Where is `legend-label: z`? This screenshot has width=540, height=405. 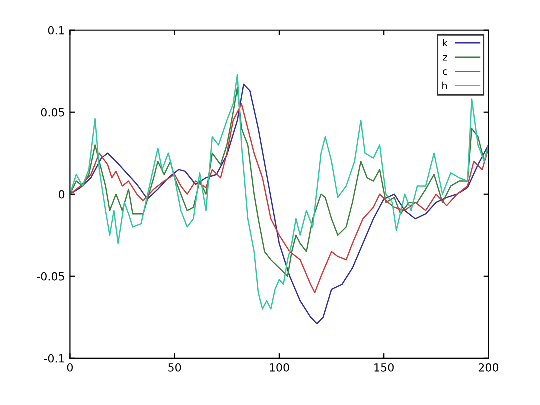 legend-label: z is located at coordinates (445, 58).